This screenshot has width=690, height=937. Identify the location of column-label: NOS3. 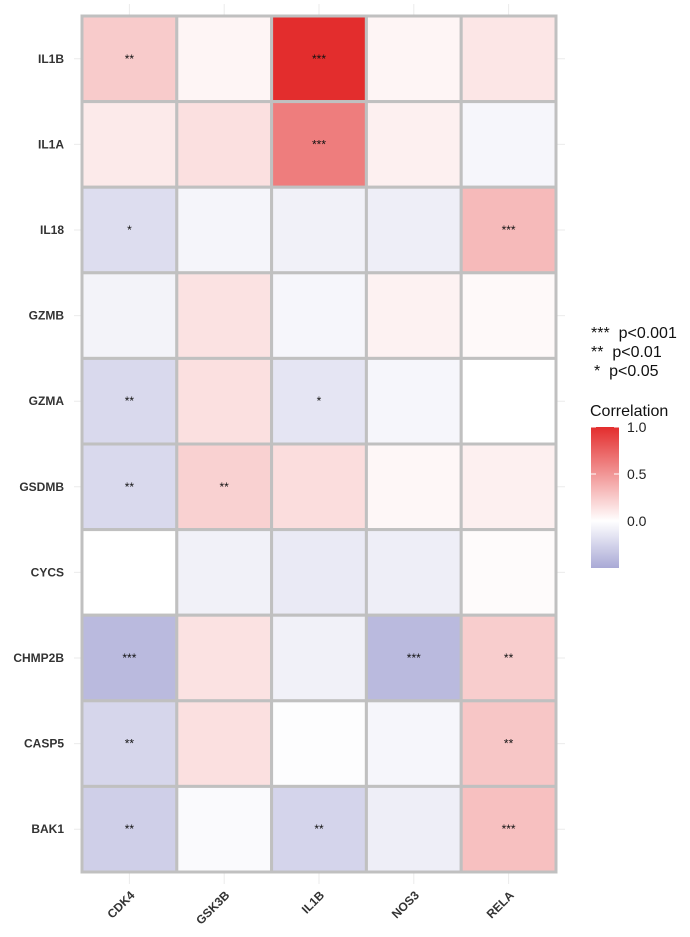
(405, 904).